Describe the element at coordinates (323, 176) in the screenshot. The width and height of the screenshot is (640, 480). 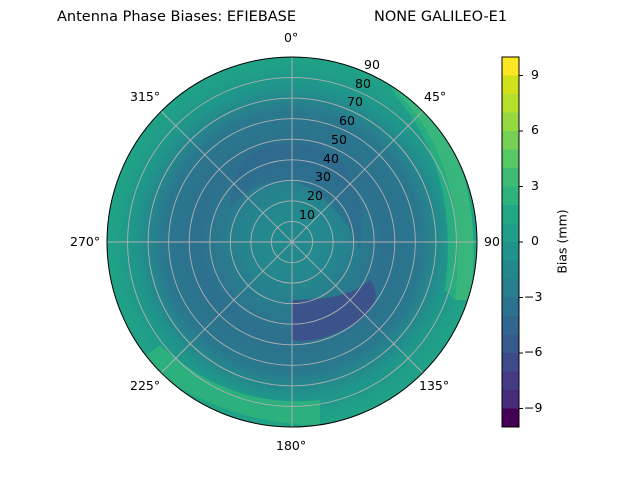
I see `radial-tick: 30` at that location.